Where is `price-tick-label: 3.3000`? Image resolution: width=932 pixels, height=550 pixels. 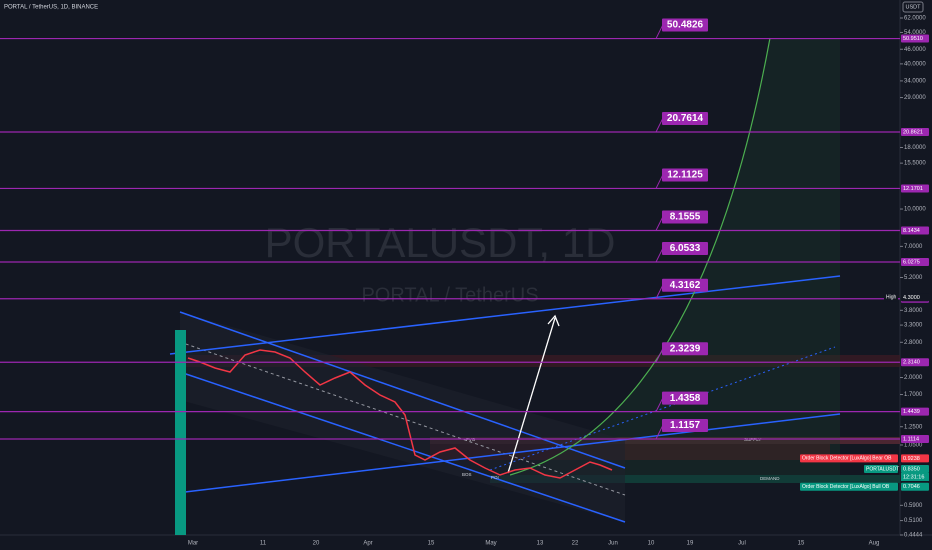
price-tick-label: 3.3000 is located at coordinates (913, 326).